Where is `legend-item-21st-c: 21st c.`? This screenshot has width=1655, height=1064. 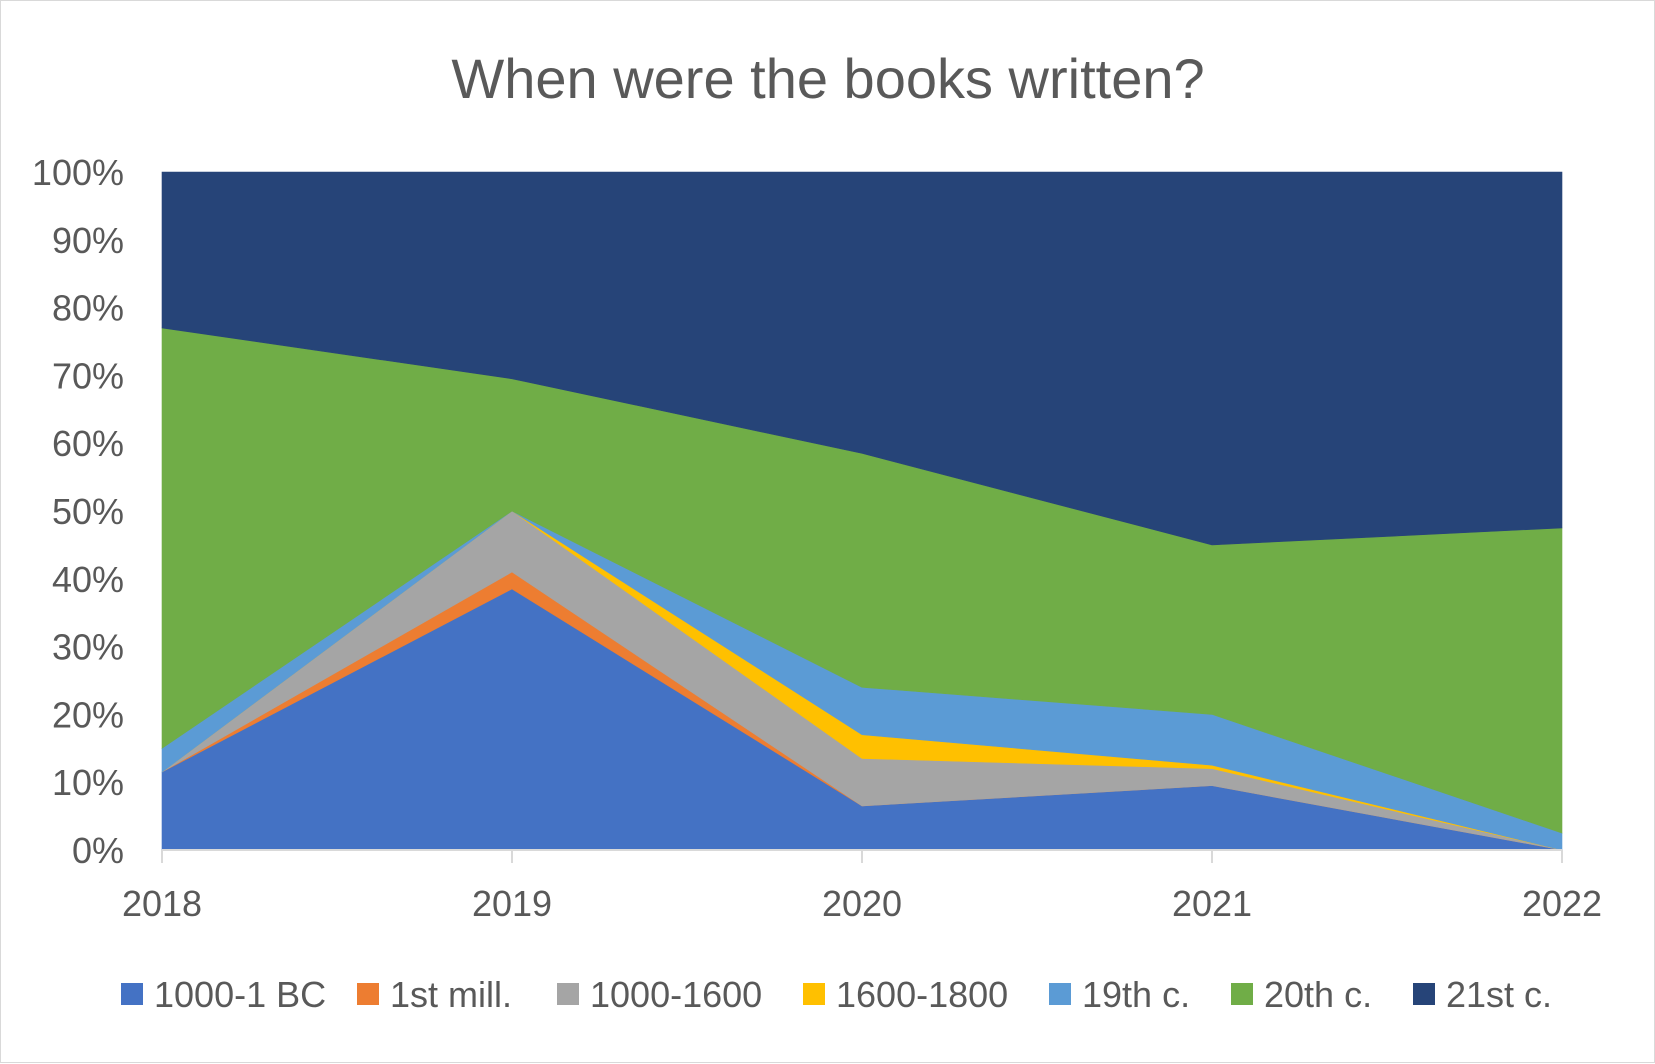 legend-item-21st-c: 21st c. is located at coordinates (1482, 994).